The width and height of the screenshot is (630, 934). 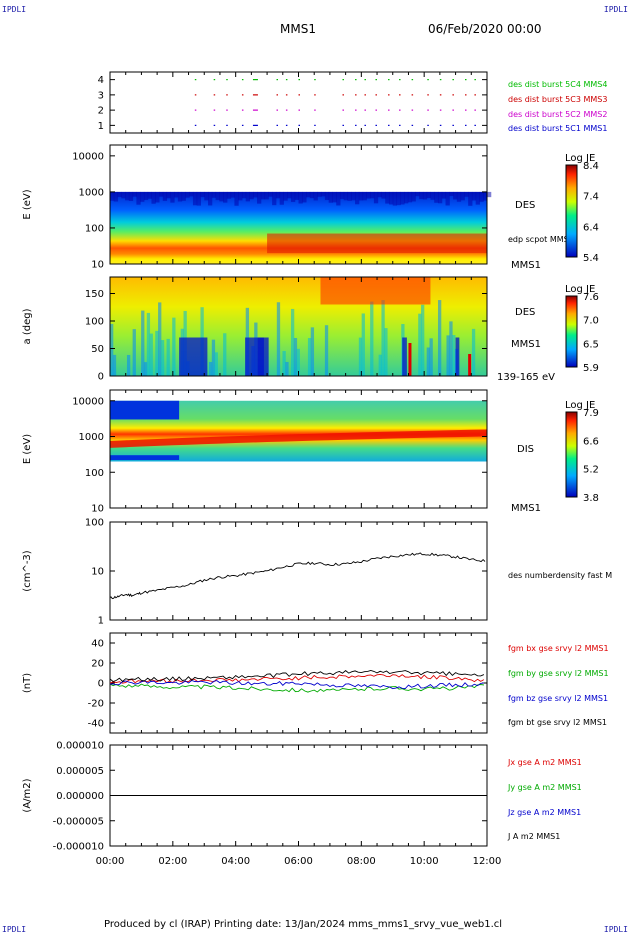 I want to click on colorbar-tick-label: 8.4, so click(x=591, y=166).